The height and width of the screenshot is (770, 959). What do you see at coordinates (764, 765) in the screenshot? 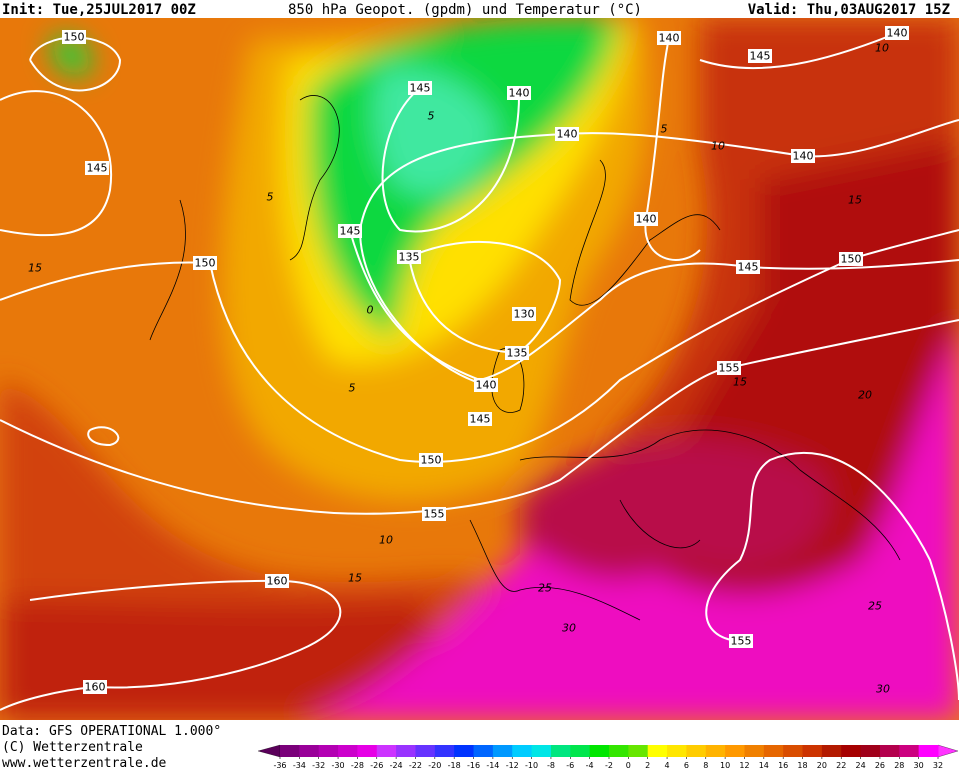
I see `colorbar-tick-label: 14` at bounding box center [764, 765].